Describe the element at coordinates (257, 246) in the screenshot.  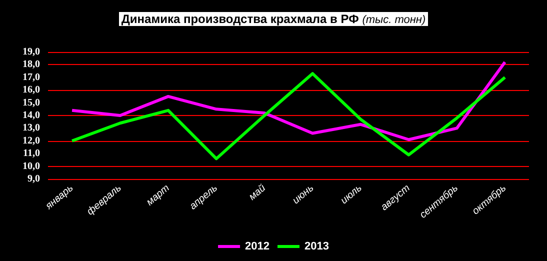
I see `legend-label: 2012` at that location.